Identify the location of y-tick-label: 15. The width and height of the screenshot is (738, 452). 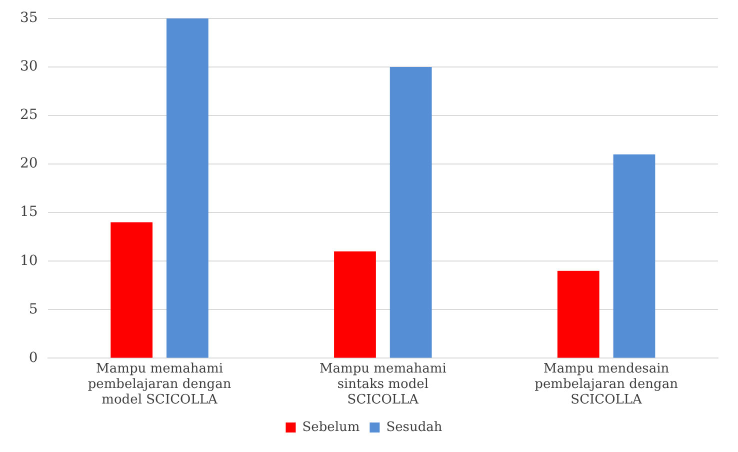
(29, 212).